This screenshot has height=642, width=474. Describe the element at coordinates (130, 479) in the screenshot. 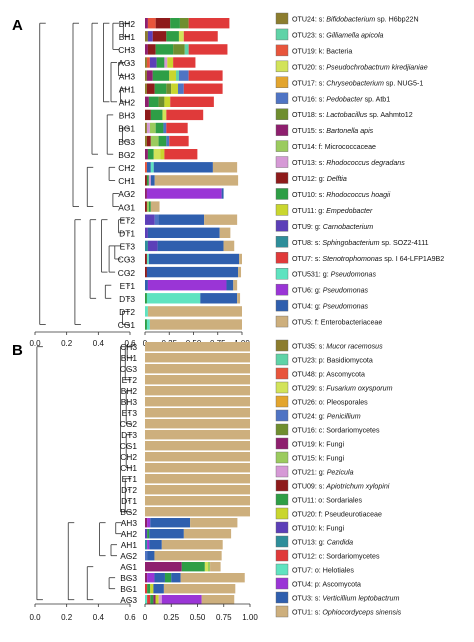

I see `sample-label-et1: ET1` at that location.